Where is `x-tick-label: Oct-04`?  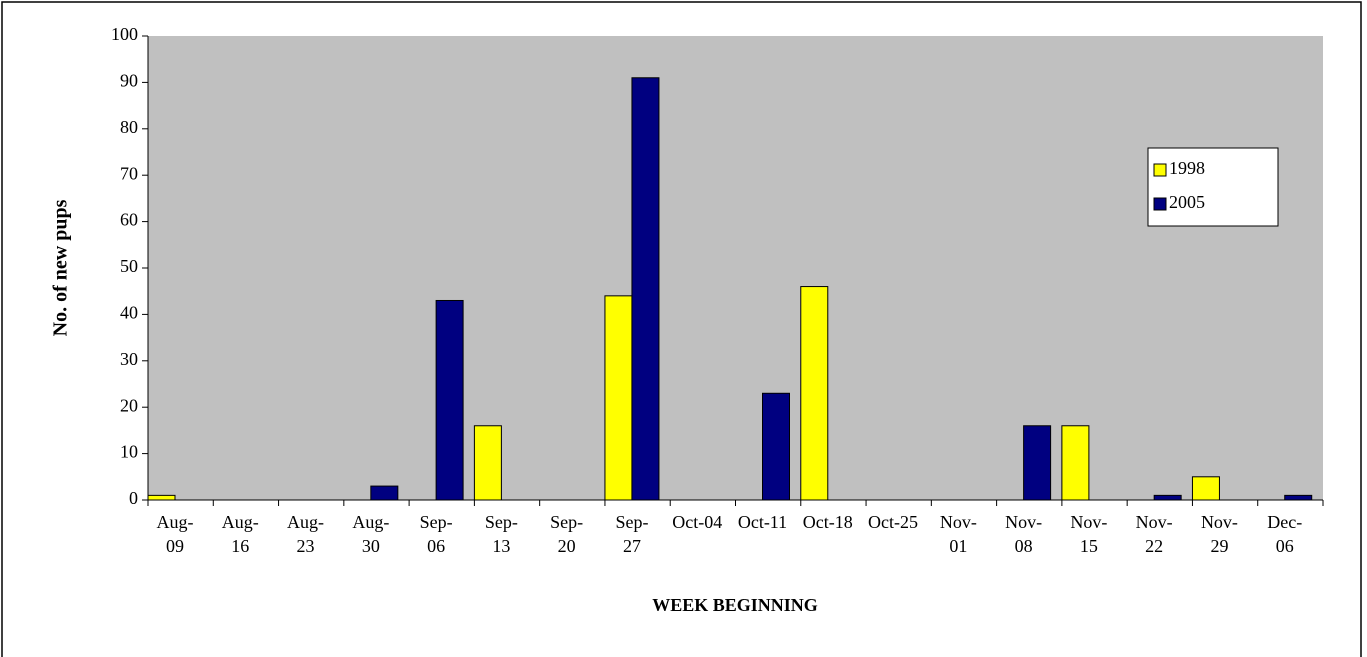
x-tick-label: Oct-04 is located at coordinates (697, 522).